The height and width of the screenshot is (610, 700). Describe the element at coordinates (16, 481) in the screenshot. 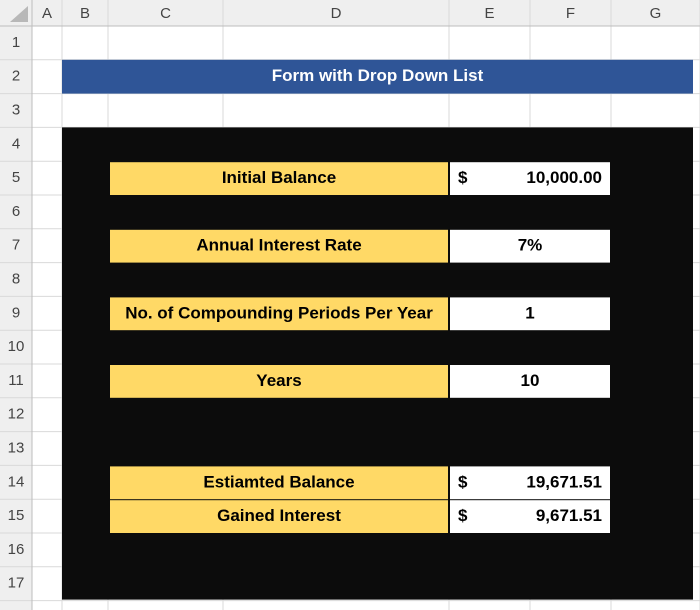

I see `row-header: 14` at that location.